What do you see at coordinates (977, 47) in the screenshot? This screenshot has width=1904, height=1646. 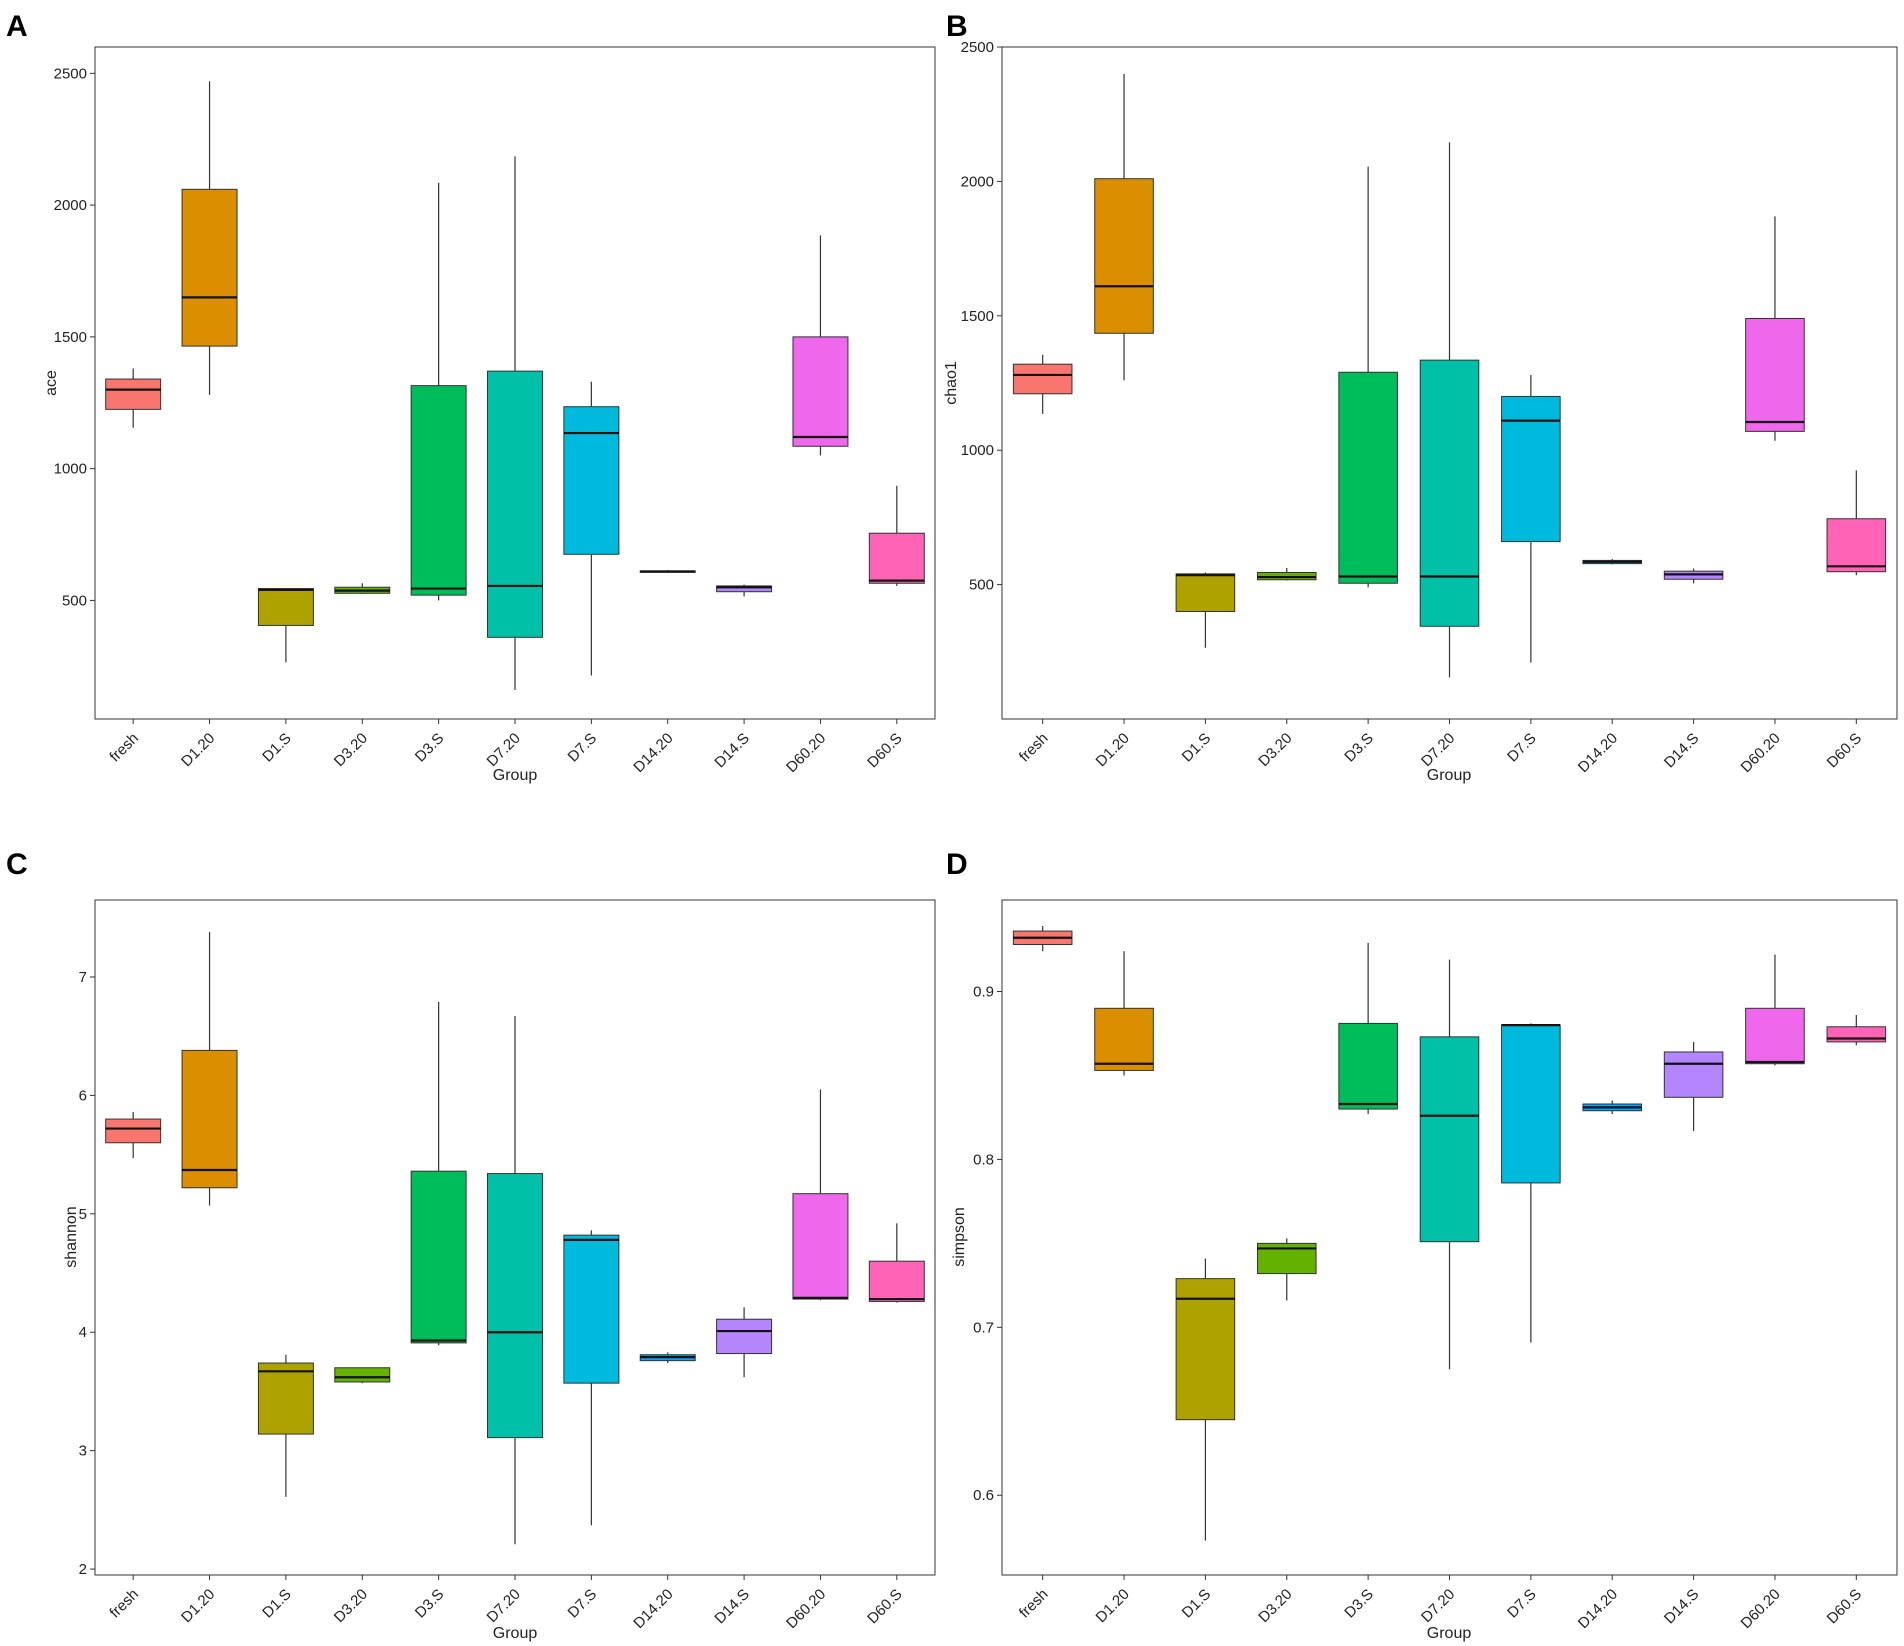 I see `y-tick-label: 2500` at bounding box center [977, 47].